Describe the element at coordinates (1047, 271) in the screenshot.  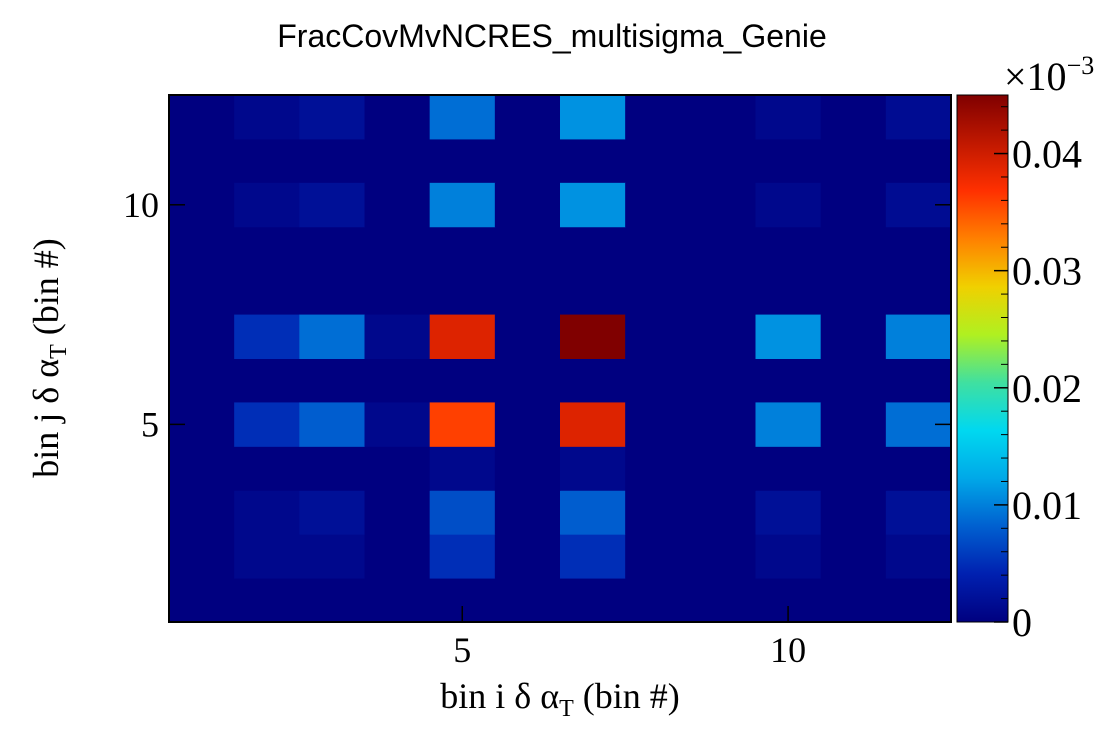
I see `colorbar-tick-label: 0.03` at that location.